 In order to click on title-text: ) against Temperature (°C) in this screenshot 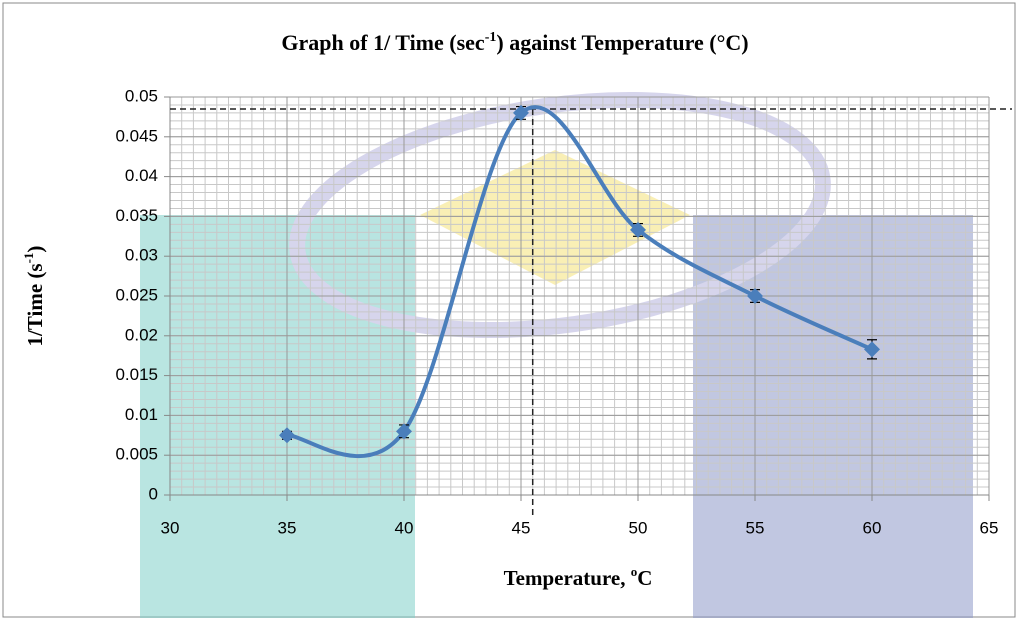, I will do `click(622, 42)`.